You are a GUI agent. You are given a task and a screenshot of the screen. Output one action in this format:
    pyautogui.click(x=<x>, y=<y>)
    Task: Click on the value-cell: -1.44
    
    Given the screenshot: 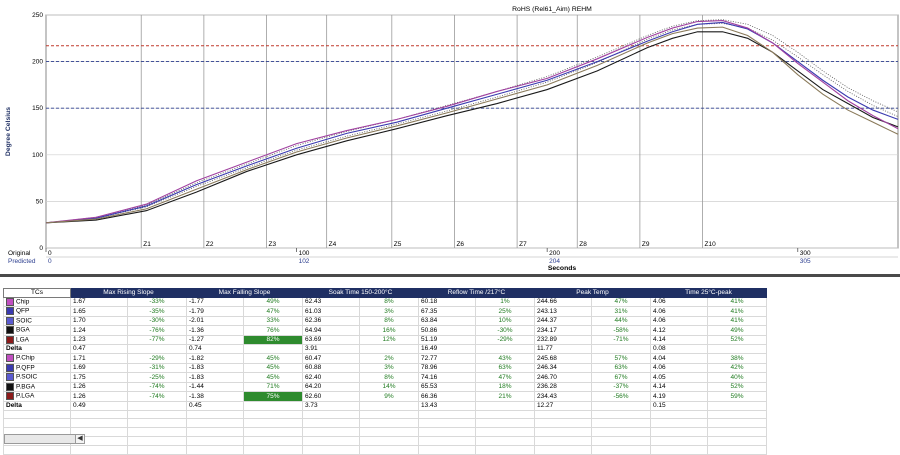 What is the action you would take?
    pyautogui.click(x=215, y=387)
    